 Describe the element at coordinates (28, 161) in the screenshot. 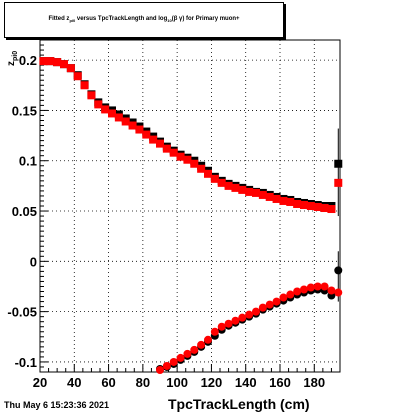

I see `y-tick-label: 0.1` at that location.